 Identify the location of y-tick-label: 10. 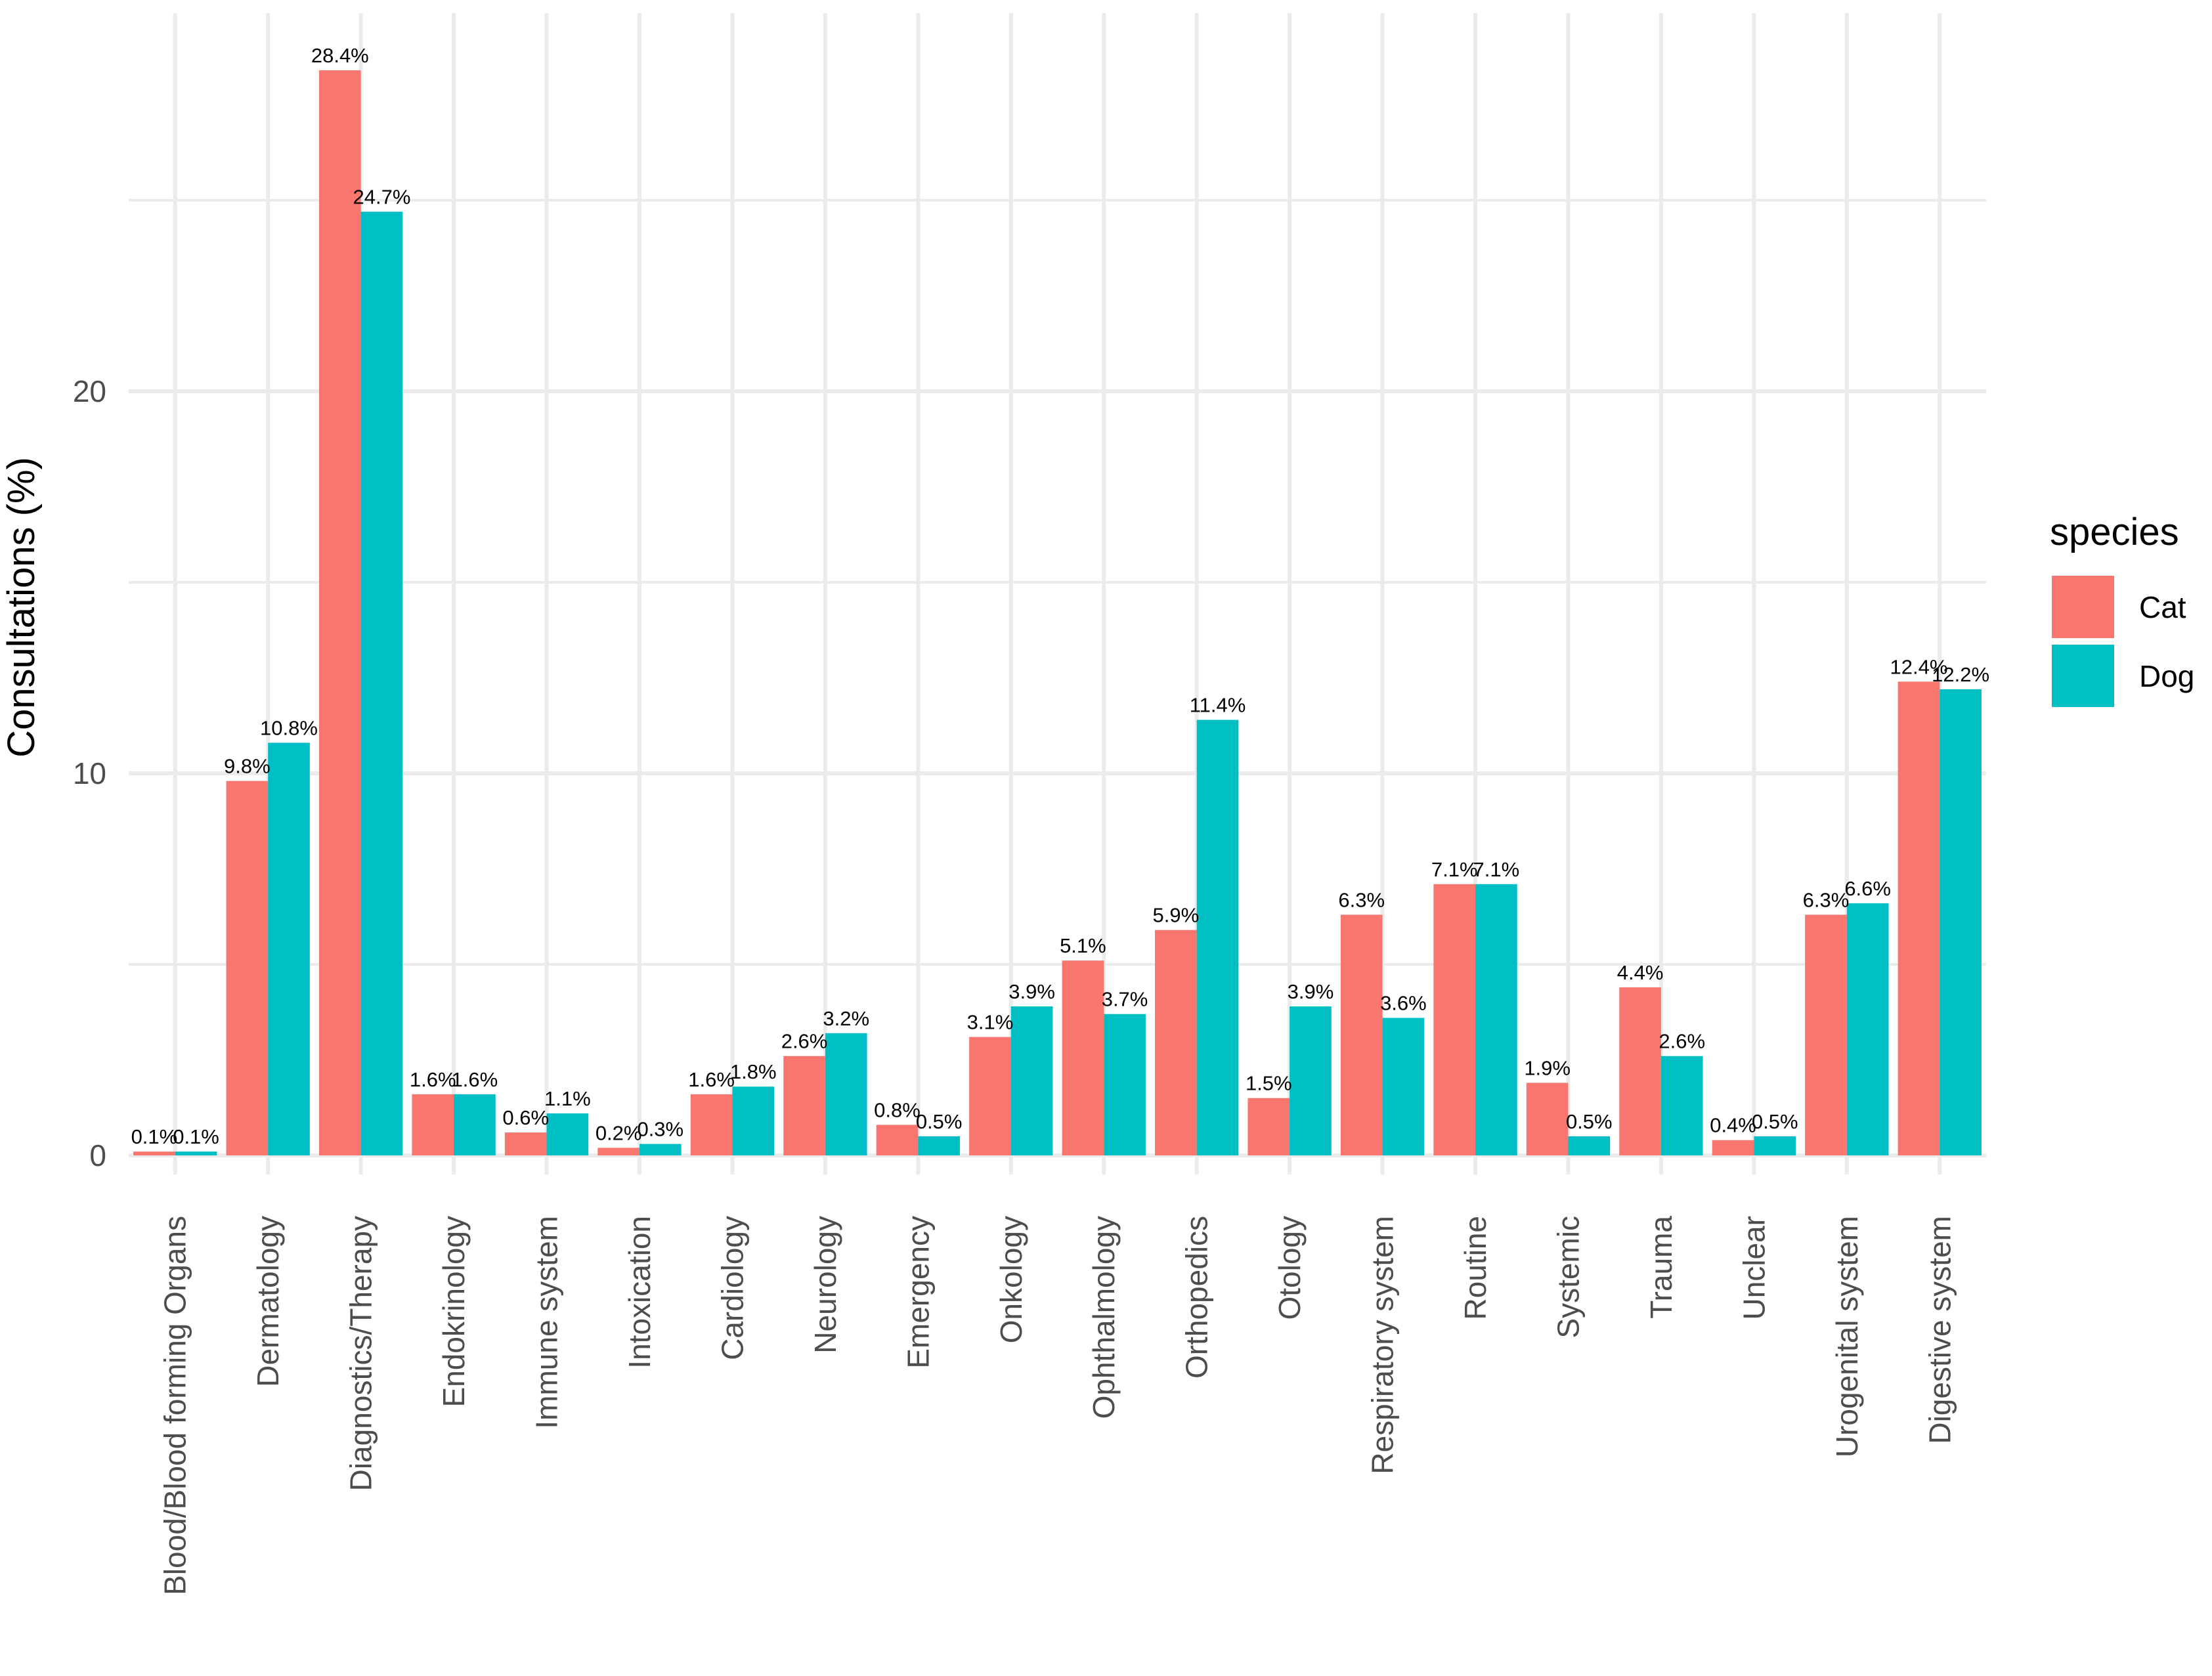
(89, 773).